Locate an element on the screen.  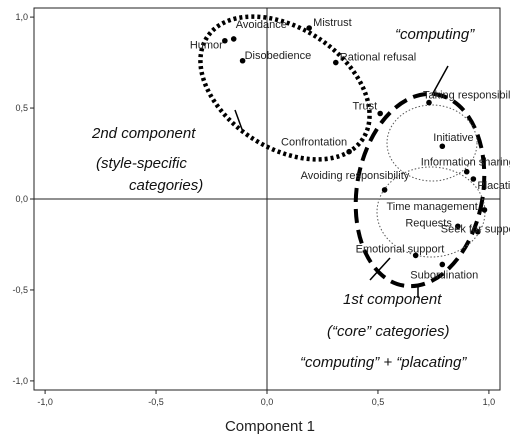
point-label: Seek for support is located at coordinates (475, 230).